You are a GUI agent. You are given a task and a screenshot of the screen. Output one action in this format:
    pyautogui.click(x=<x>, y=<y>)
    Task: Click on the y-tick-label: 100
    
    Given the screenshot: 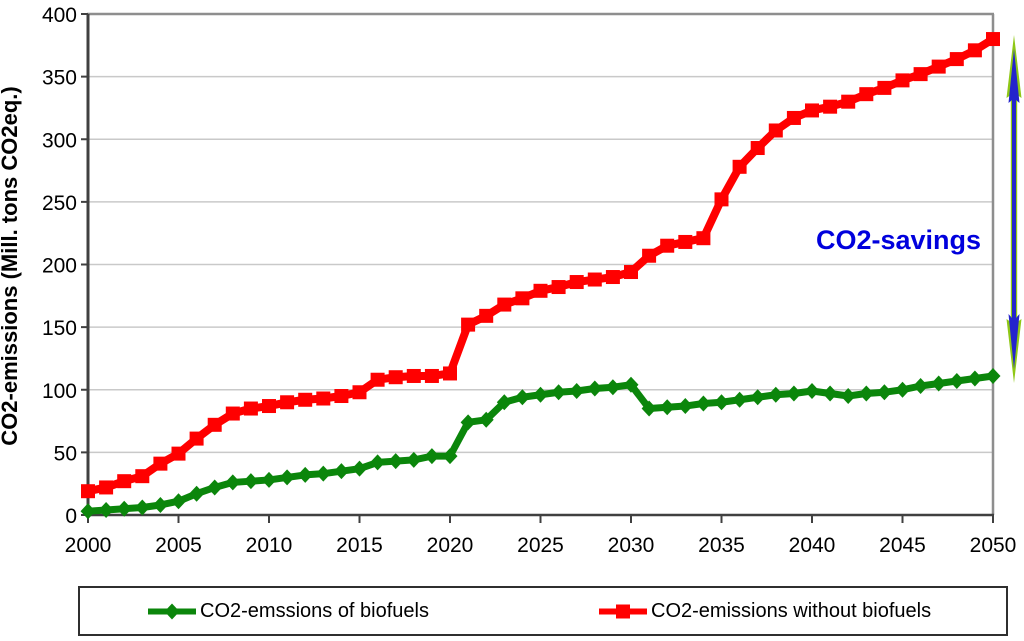 What is the action you would take?
    pyautogui.click(x=59, y=391)
    